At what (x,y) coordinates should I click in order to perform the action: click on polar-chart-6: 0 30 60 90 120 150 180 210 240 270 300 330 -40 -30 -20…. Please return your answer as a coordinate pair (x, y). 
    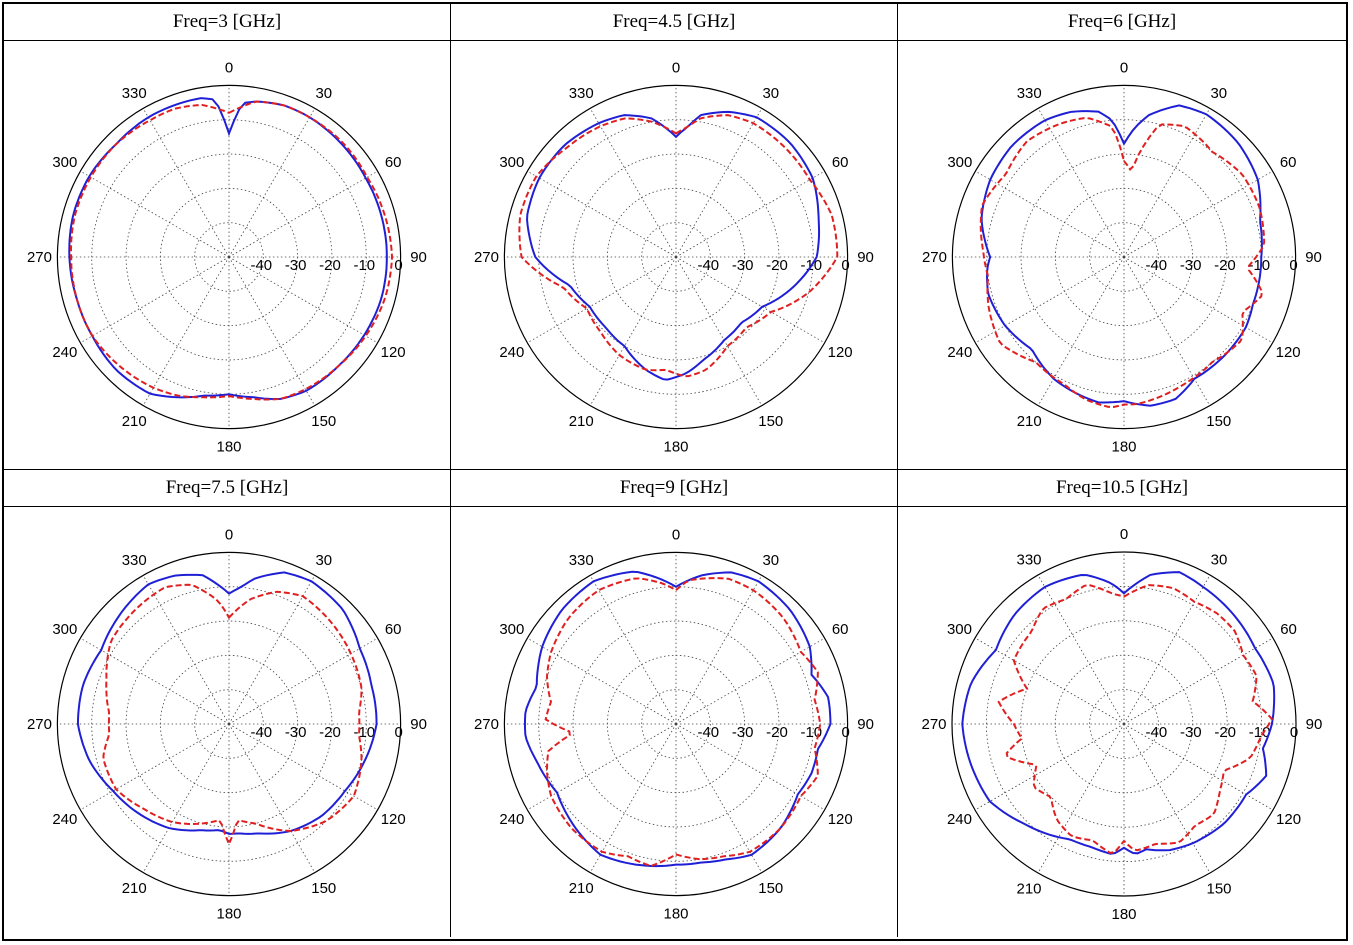
    Looking at the image, I should click on (1122, 724).